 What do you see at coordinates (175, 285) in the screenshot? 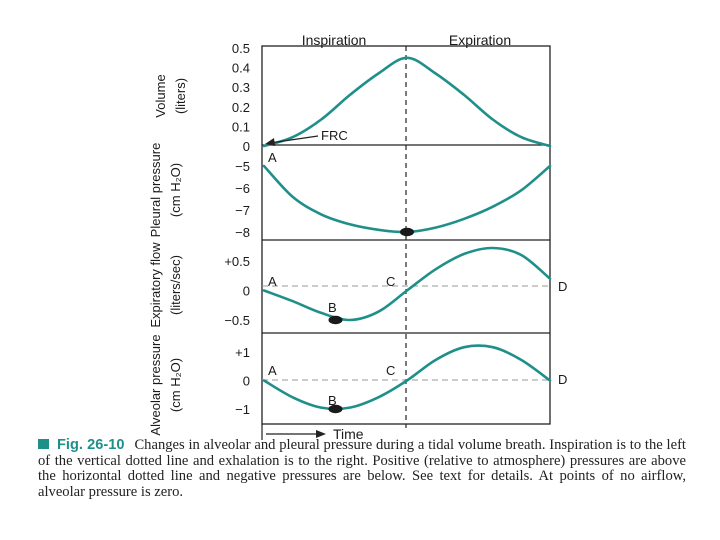
I see `ylabel-flow-line2: (liters/sec)` at bounding box center [175, 285].